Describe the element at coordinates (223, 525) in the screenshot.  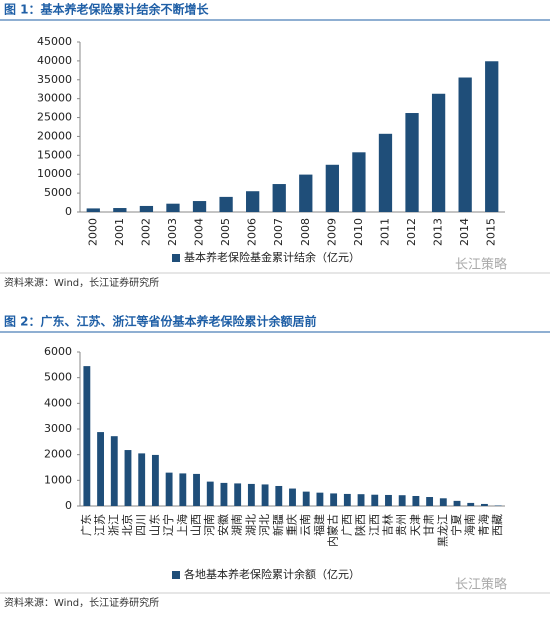
I see `x-tick-label: 安徽` at that location.